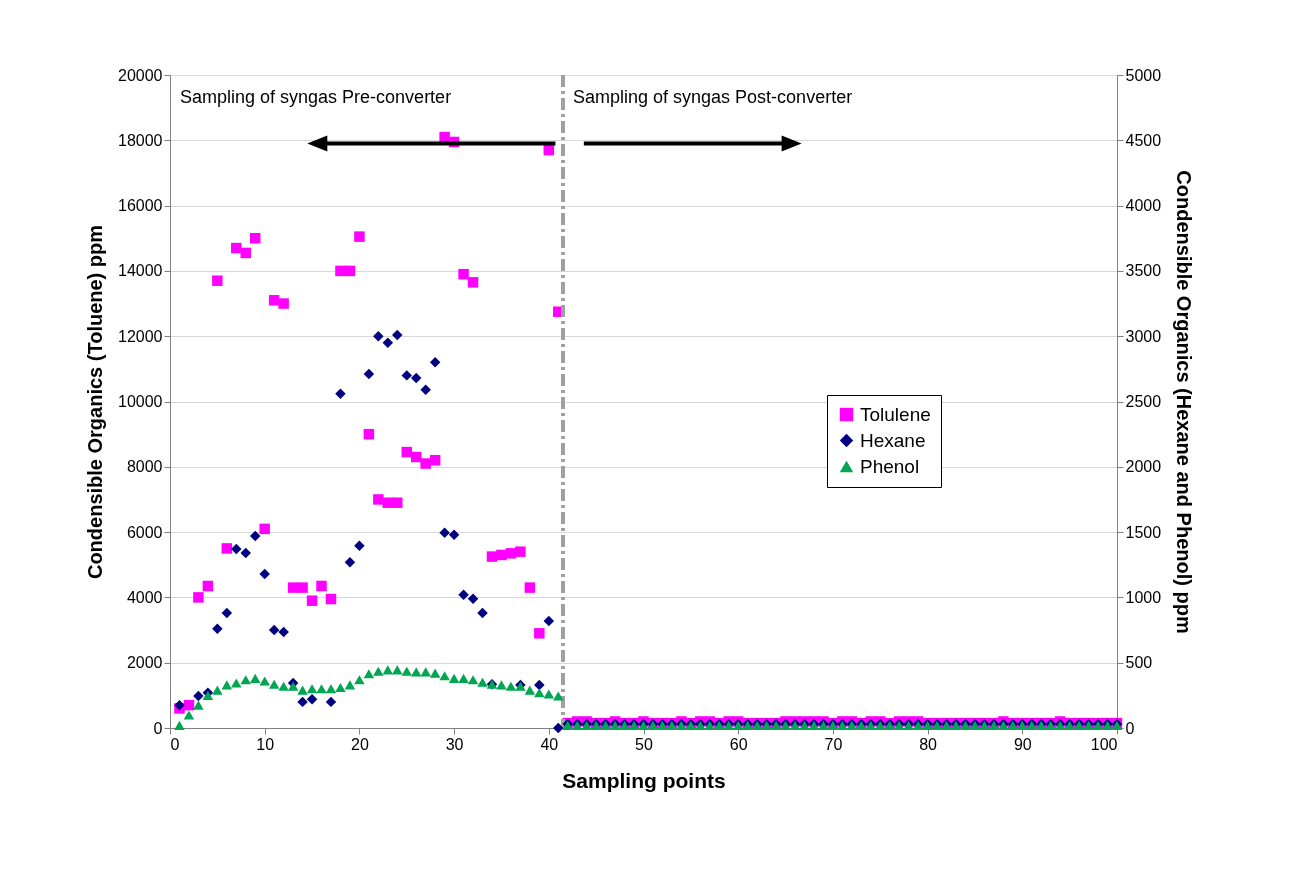 The image size is (1300, 884). I want to click on x-tick-label: 30, so click(454, 744).